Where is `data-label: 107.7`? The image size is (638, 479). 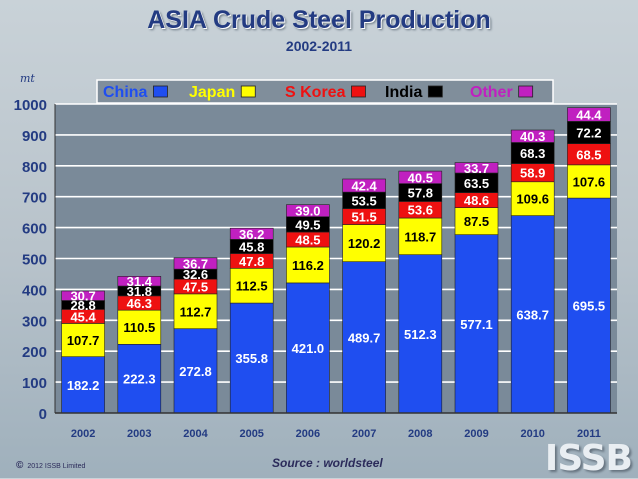 data-label: 107.7 is located at coordinates (83, 340).